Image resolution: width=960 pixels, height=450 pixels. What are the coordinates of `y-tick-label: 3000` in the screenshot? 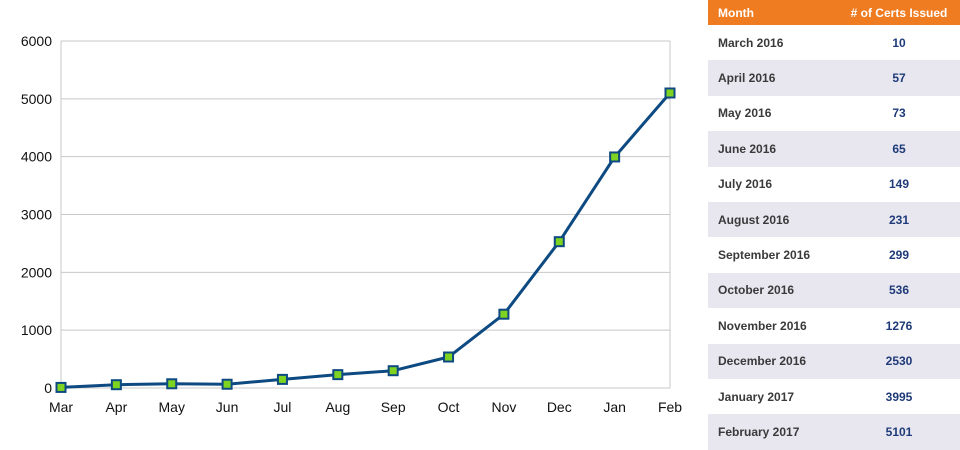 It's located at (36, 215).